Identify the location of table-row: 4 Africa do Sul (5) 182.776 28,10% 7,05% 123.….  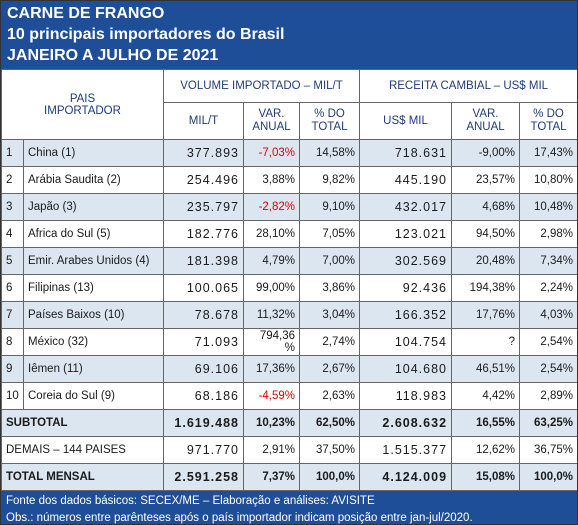
(289, 234).